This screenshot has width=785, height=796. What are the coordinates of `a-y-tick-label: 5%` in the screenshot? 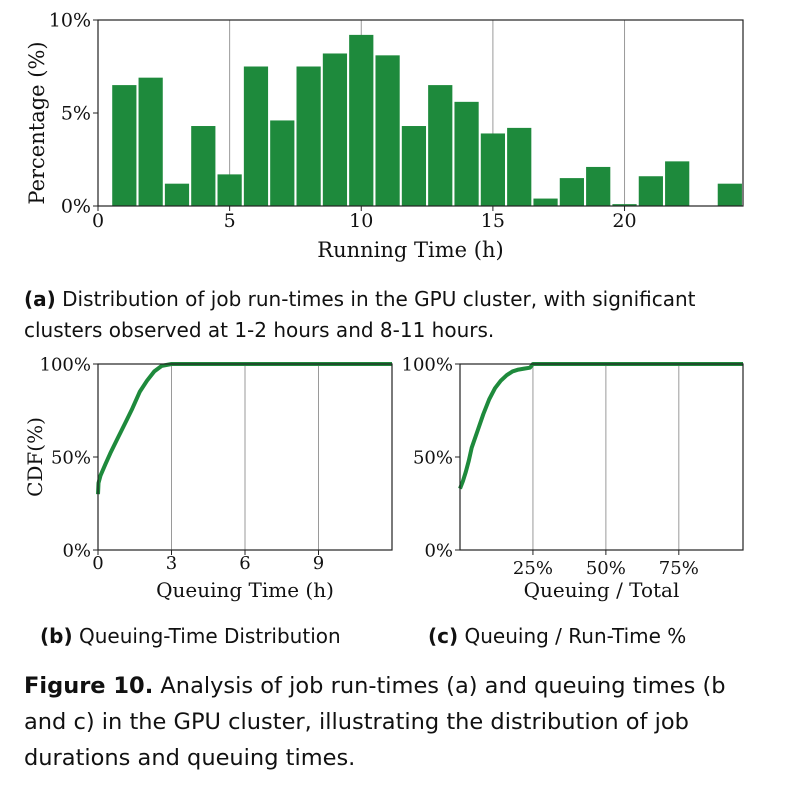 It's located at (76, 114).